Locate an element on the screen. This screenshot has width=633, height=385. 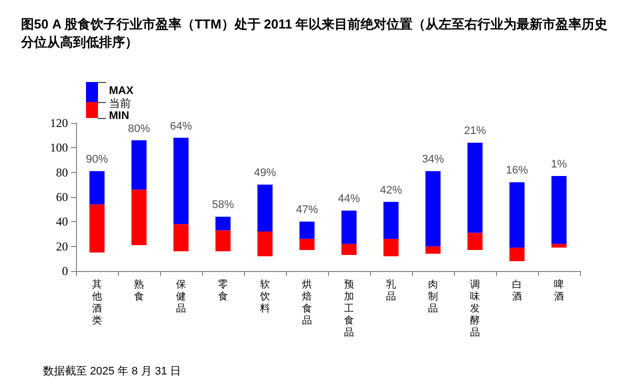
annotation: 1% is located at coordinates (559, 164).